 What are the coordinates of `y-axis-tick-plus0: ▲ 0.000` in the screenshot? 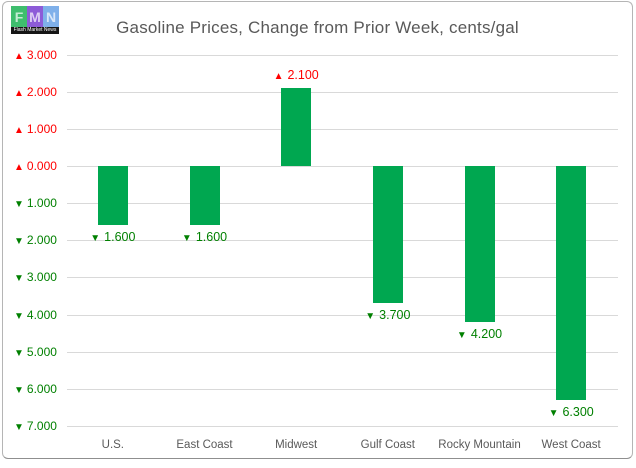 It's located at (41, 166).